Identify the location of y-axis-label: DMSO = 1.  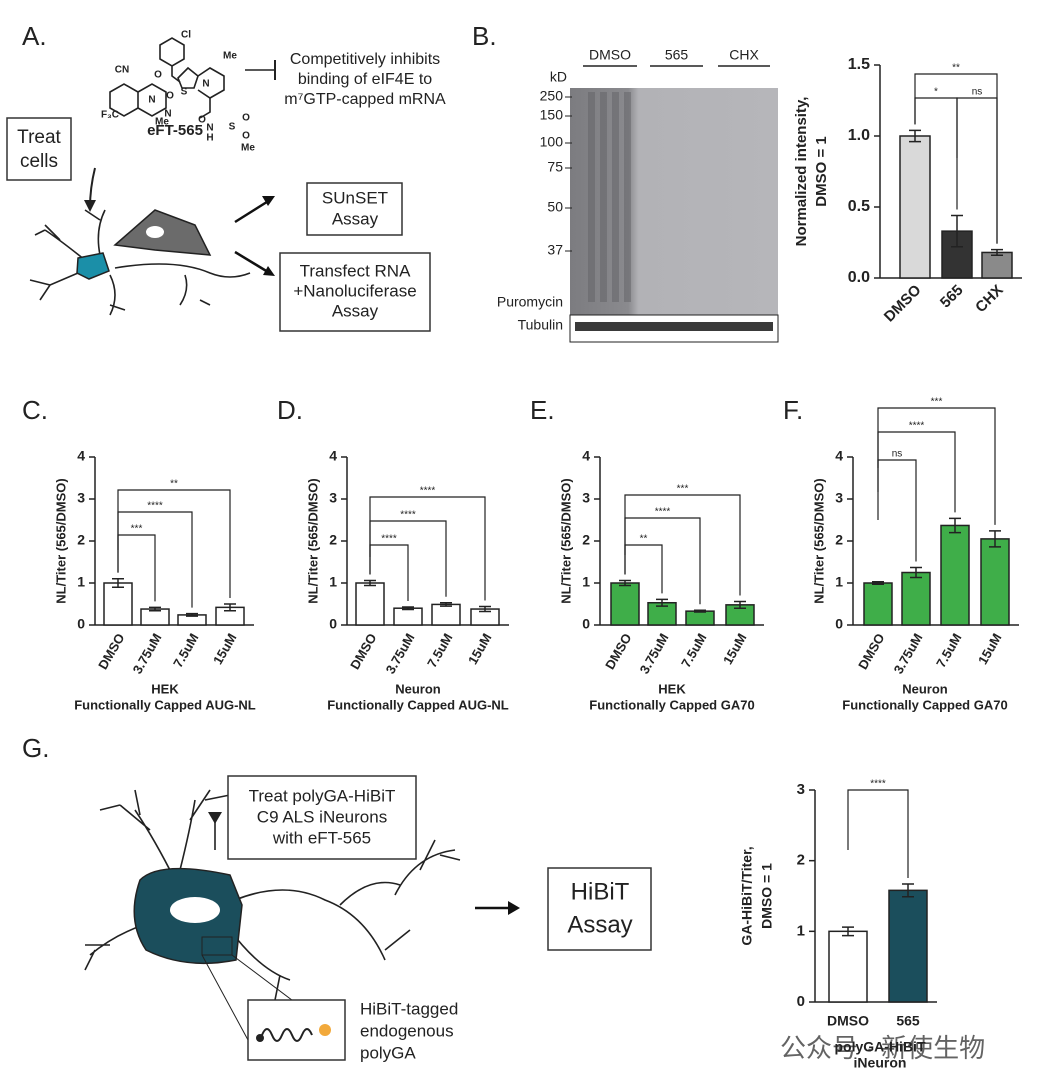
(767, 896).